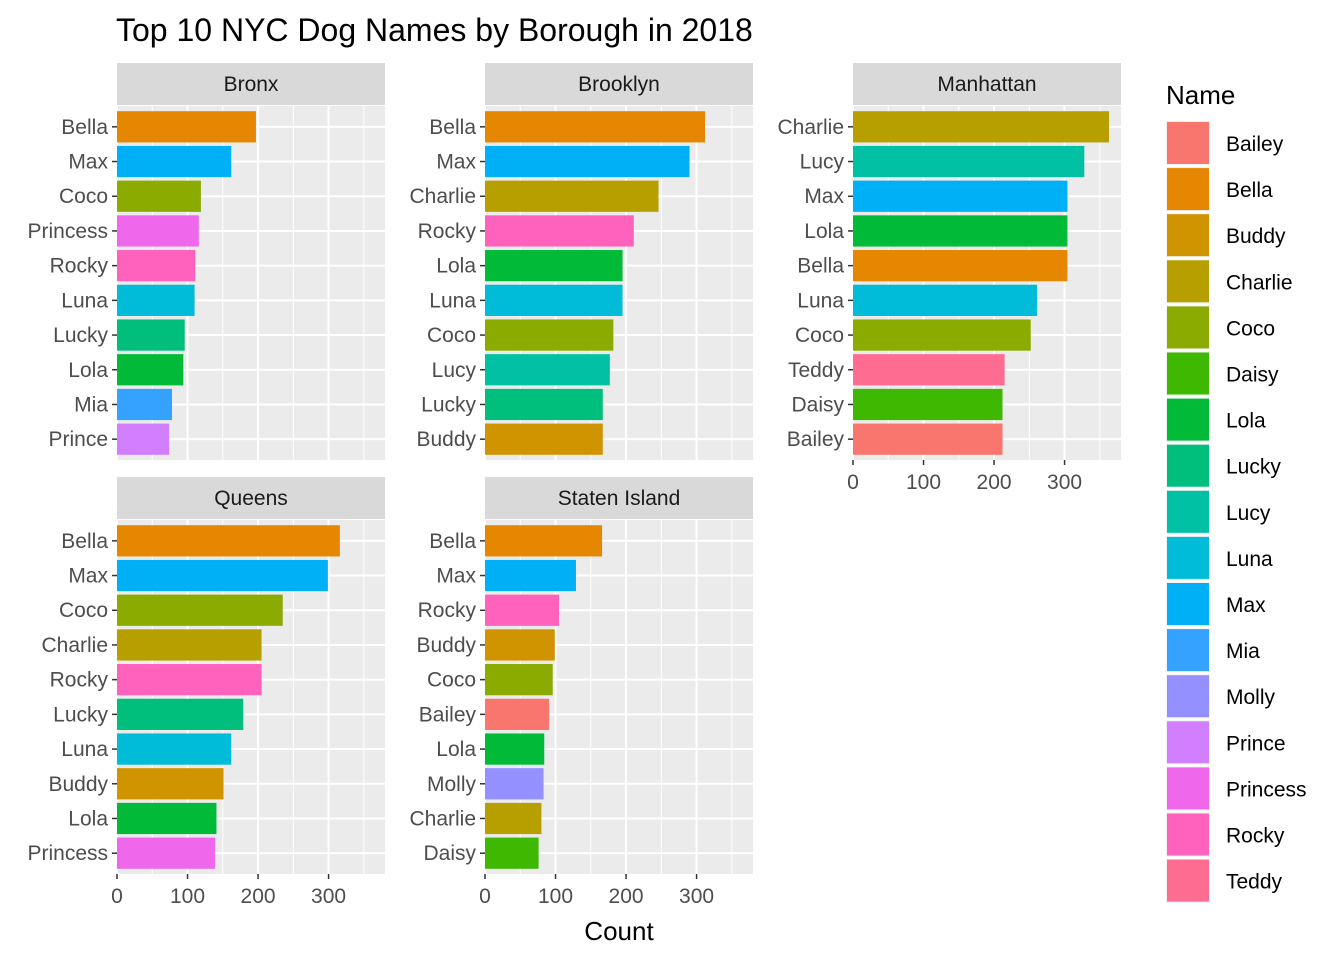 The height and width of the screenshot is (960, 1344). What do you see at coordinates (1229, 281) in the screenshot?
I see `legend-item-charlie: Charlie` at bounding box center [1229, 281].